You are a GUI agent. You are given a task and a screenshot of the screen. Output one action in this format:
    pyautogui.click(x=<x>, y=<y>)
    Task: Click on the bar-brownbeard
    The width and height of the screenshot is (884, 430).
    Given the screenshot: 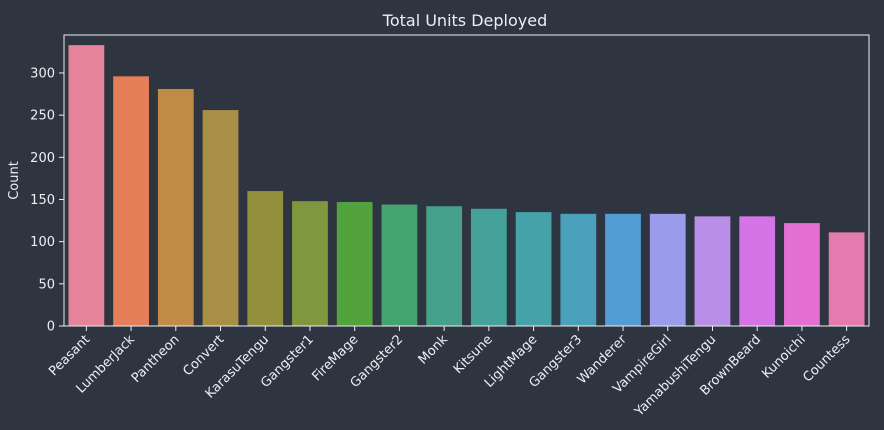 What is the action you would take?
    pyautogui.click(x=757, y=271)
    